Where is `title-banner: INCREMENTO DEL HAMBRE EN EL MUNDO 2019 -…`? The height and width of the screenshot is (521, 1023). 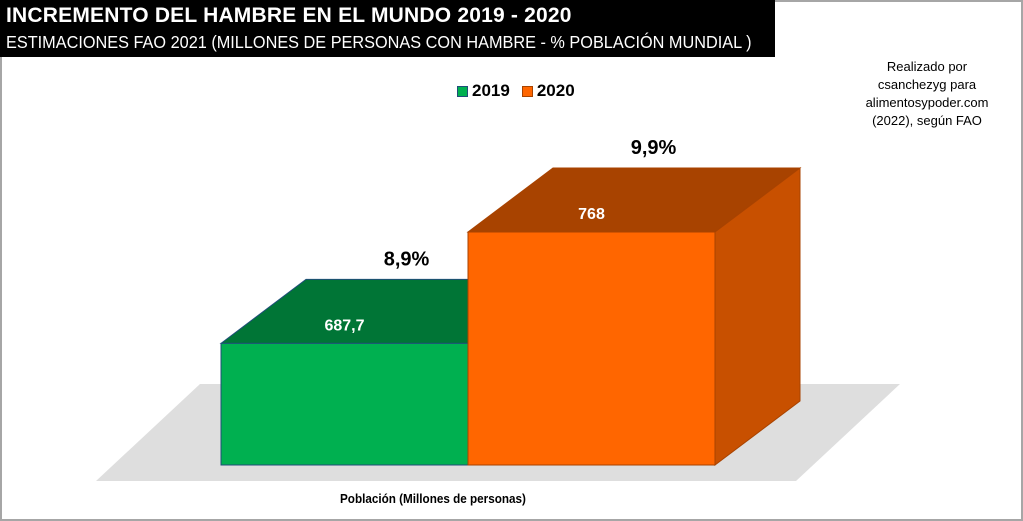
title-banner: INCREMENTO DEL HAMBRE EN EL MUNDO 2019 -… is located at coordinates (387, 28).